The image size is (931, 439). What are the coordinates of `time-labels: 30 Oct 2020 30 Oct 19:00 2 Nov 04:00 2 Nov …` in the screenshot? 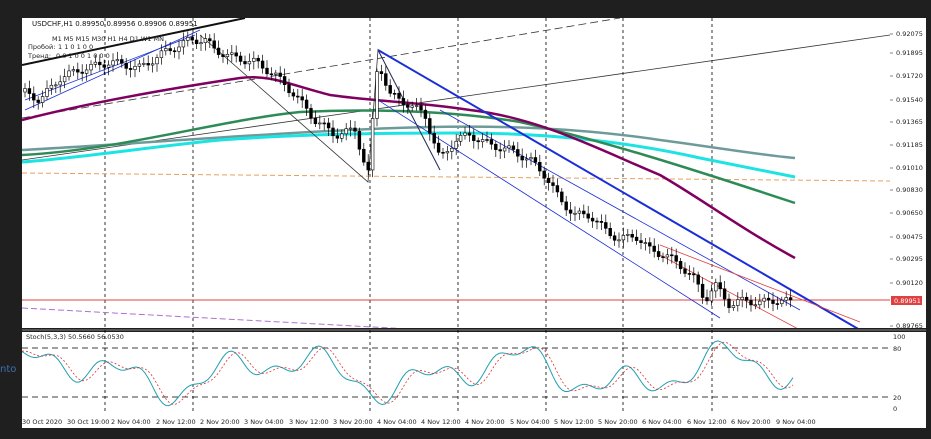 It's located at (419, 422).